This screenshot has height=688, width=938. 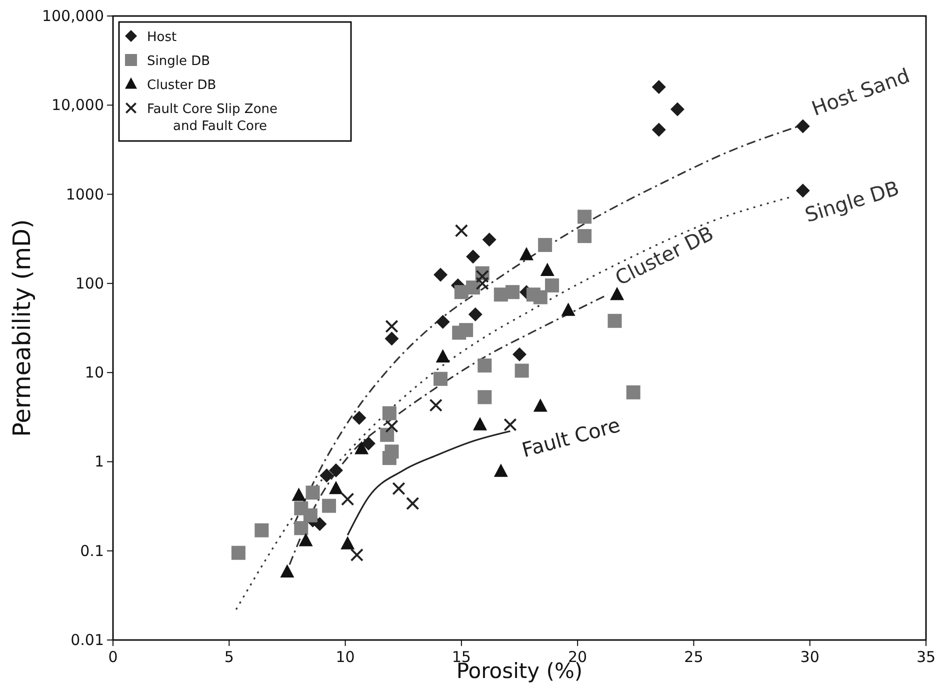 What do you see at coordinates (87, 640) in the screenshot?
I see `y-tick-label: 0.01` at bounding box center [87, 640].